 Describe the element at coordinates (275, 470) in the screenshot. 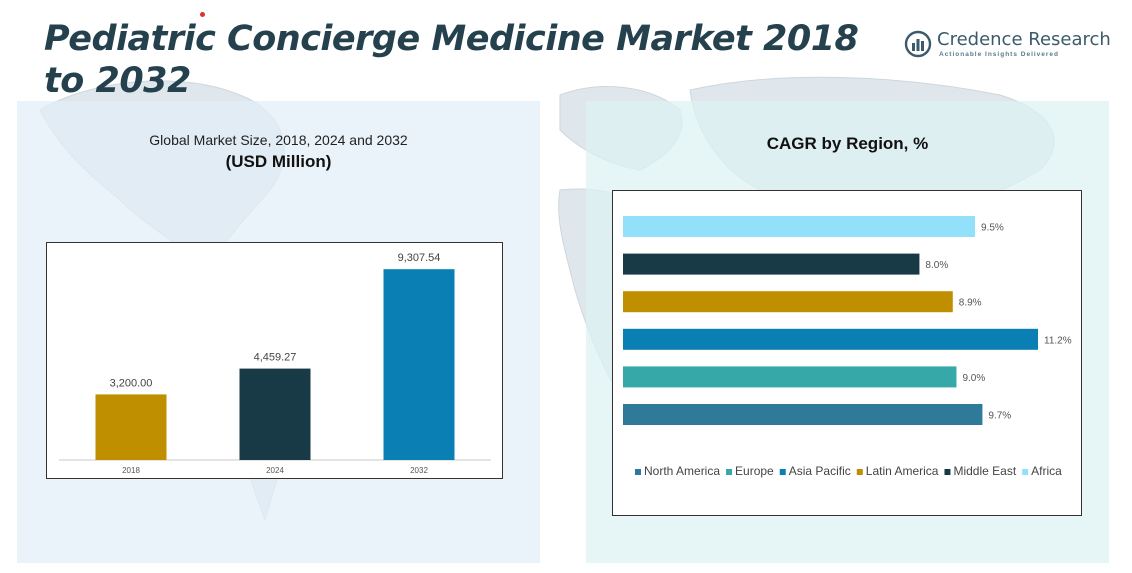

I see `market-size-year-tick-2024: 2024` at that location.